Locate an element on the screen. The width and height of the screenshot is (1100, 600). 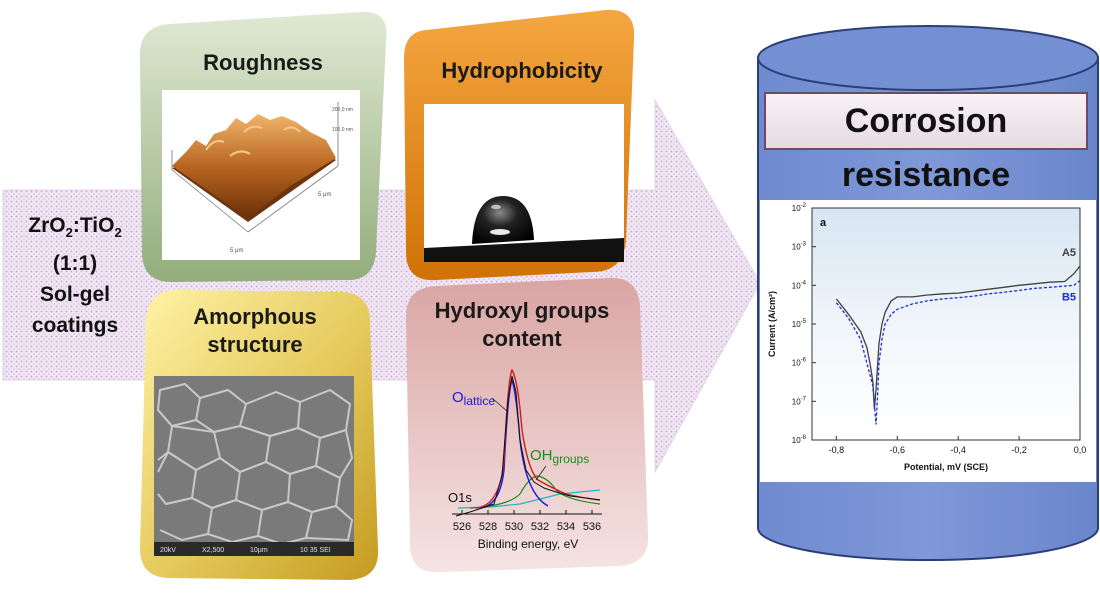
x-tick-label: -0,6 is located at coordinates (898, 450).